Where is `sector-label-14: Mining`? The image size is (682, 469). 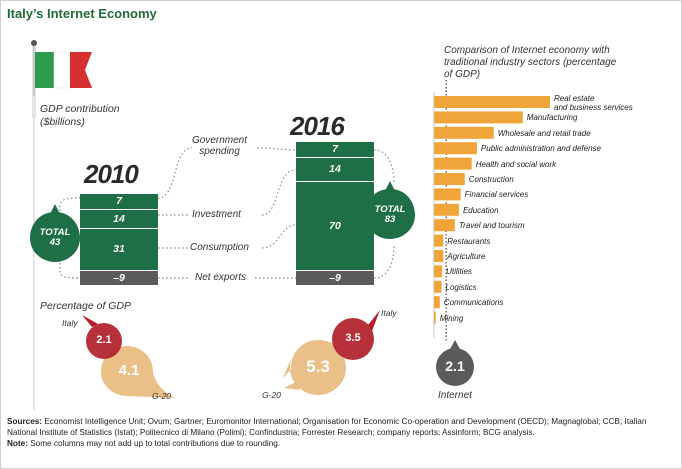 sector-label-14: Mining is located at coordinates (452, 318).